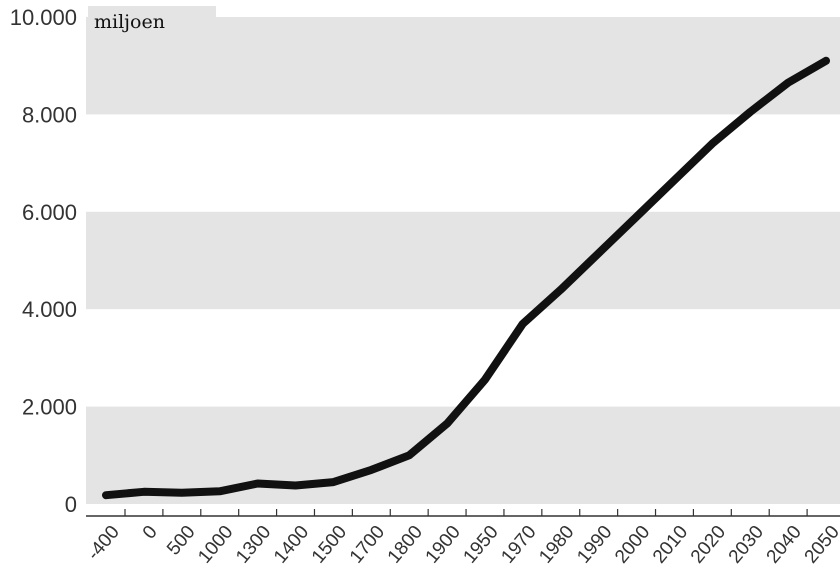 The height and width of the screenshot is (569, 840). What do you see at coordinates (129, 22) in the screenshot?
I see `y-axis-label: miljoen` at bounding box center [129, 22].